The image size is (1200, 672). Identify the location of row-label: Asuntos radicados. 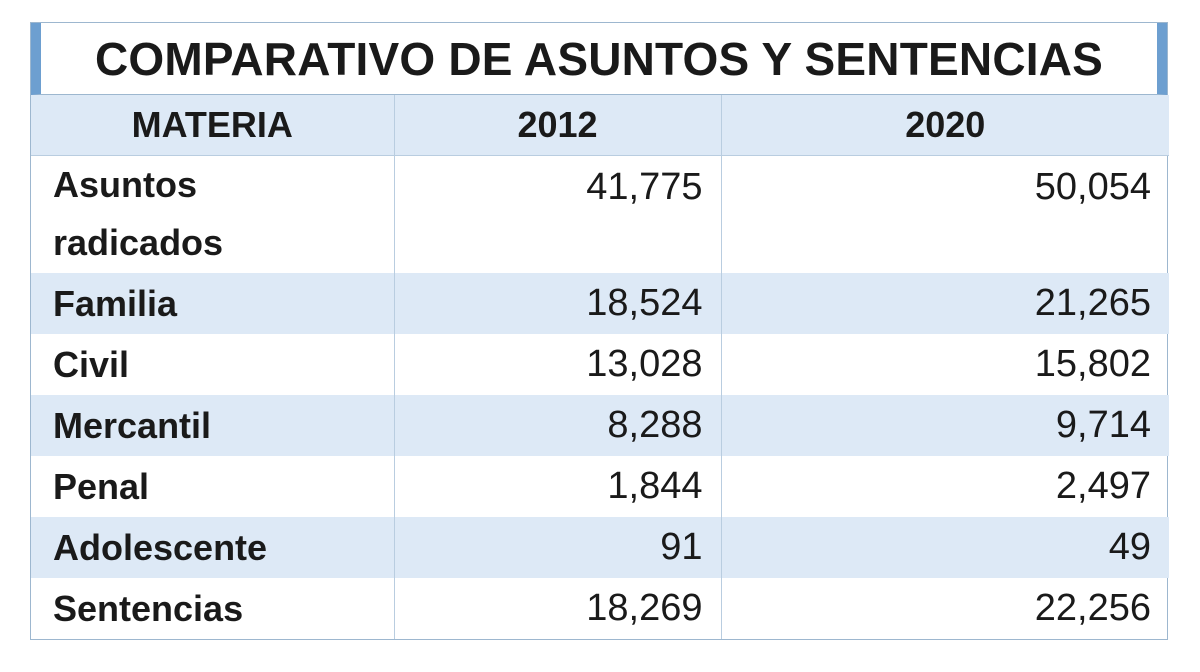
(213, 214).